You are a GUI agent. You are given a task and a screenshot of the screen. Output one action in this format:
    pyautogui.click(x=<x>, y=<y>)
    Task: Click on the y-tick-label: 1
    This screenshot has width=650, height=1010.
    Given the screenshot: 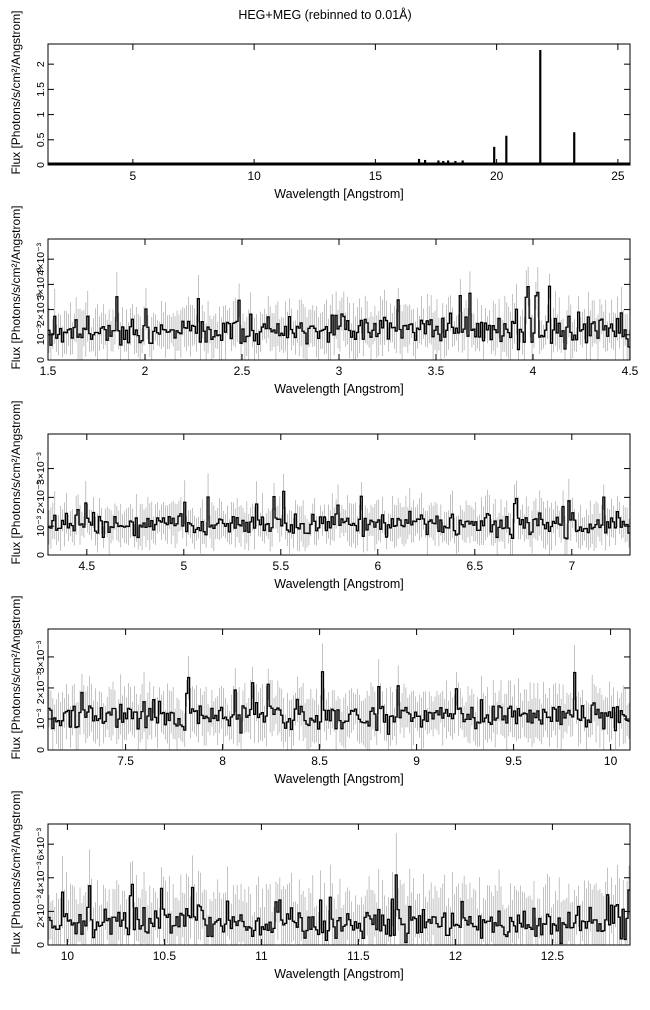 What is the action you would take?
    pyautogui.click(x=41, y=115)
    